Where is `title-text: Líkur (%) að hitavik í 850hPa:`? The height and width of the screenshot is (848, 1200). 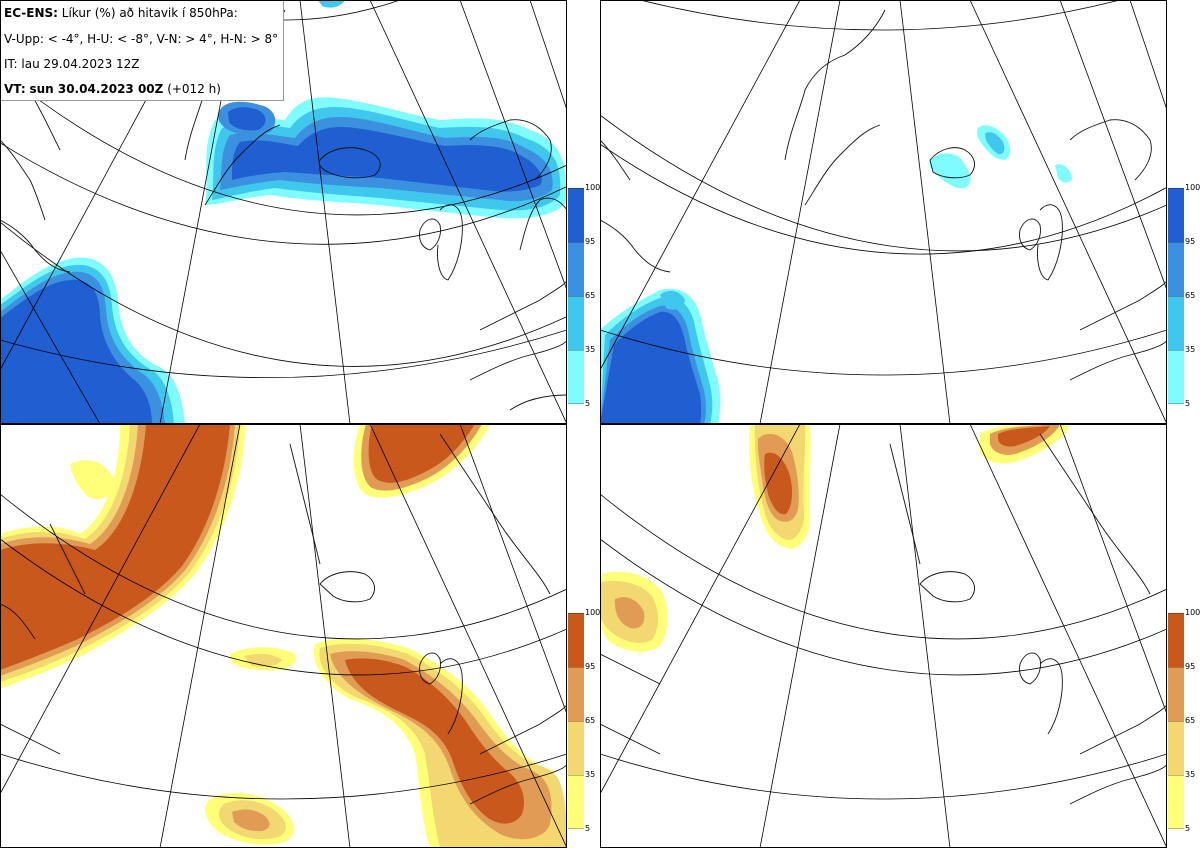 title-text: Líkur (%) að hitavik í 850hPa: is located at coordinates (149, 13).